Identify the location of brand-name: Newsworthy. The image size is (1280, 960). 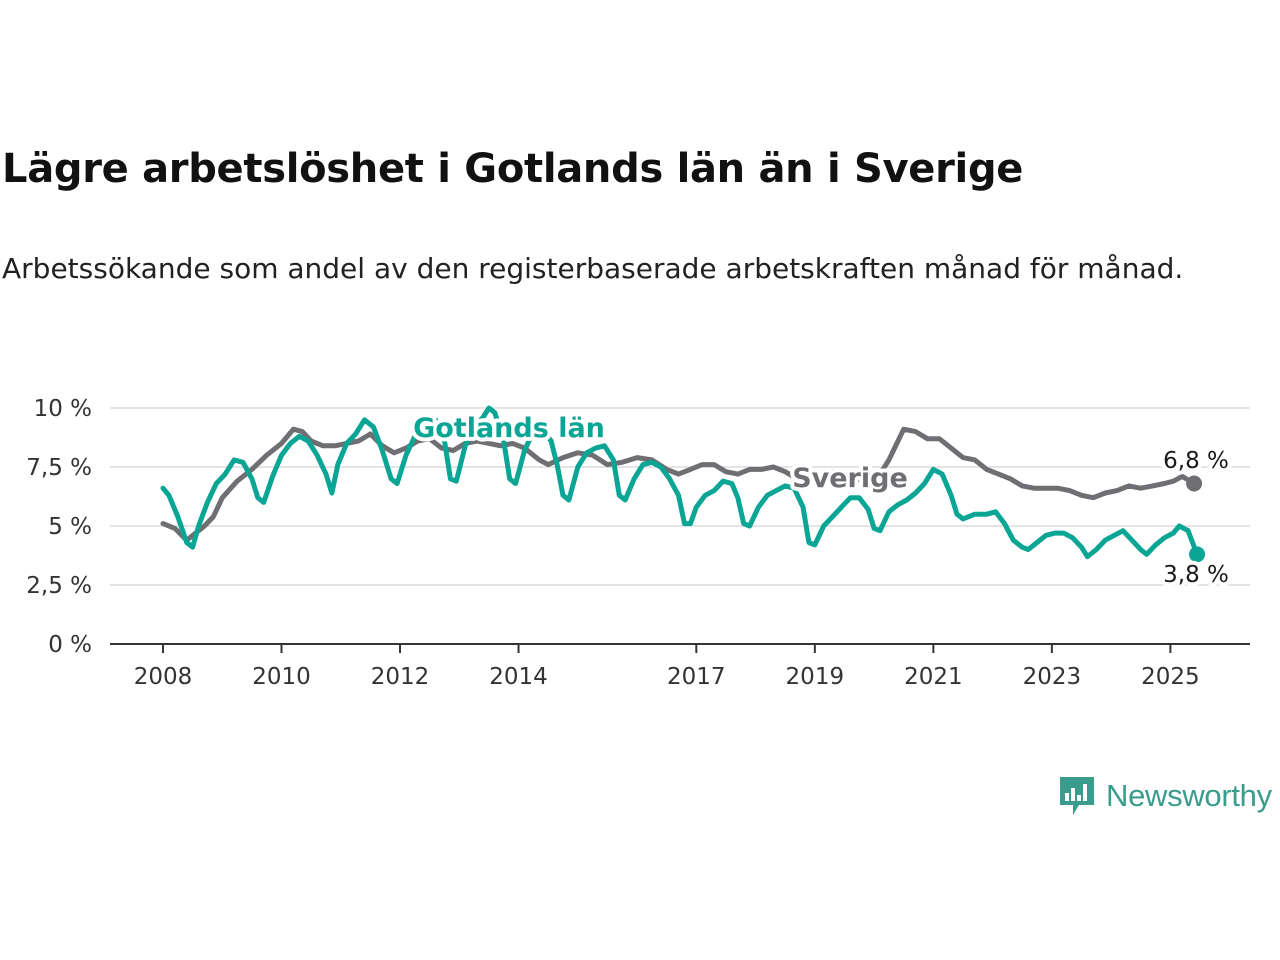
(1189, 795).